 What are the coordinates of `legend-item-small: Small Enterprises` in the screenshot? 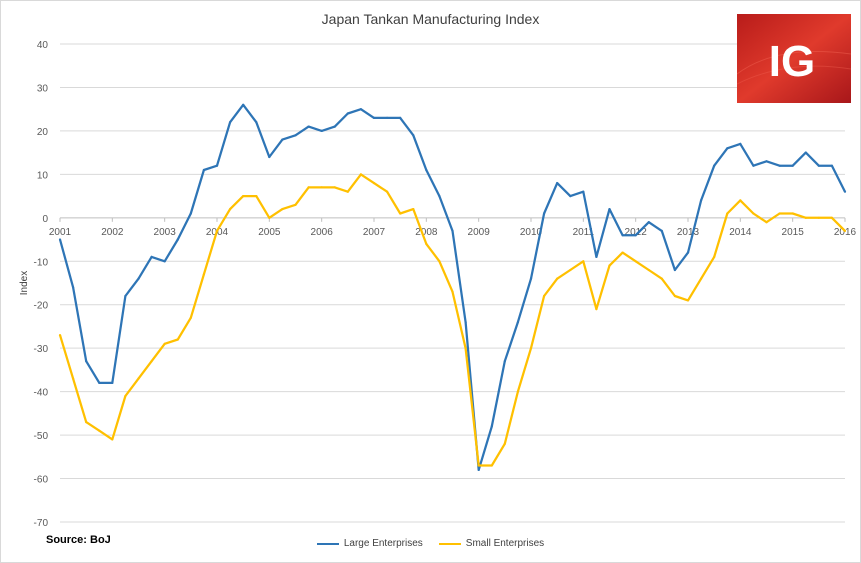 It's located at (491, 543).